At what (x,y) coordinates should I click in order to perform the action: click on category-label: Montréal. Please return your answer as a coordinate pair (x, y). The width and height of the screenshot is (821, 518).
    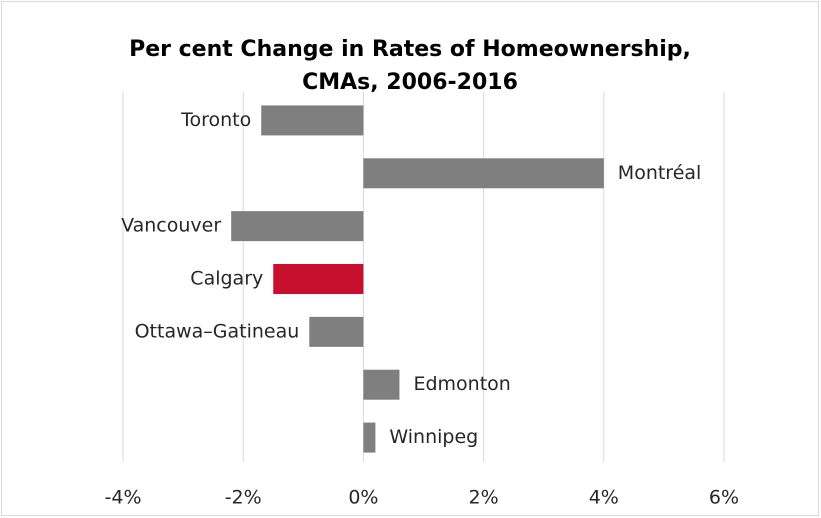
    Looking at the image, I should click on (660, 173).